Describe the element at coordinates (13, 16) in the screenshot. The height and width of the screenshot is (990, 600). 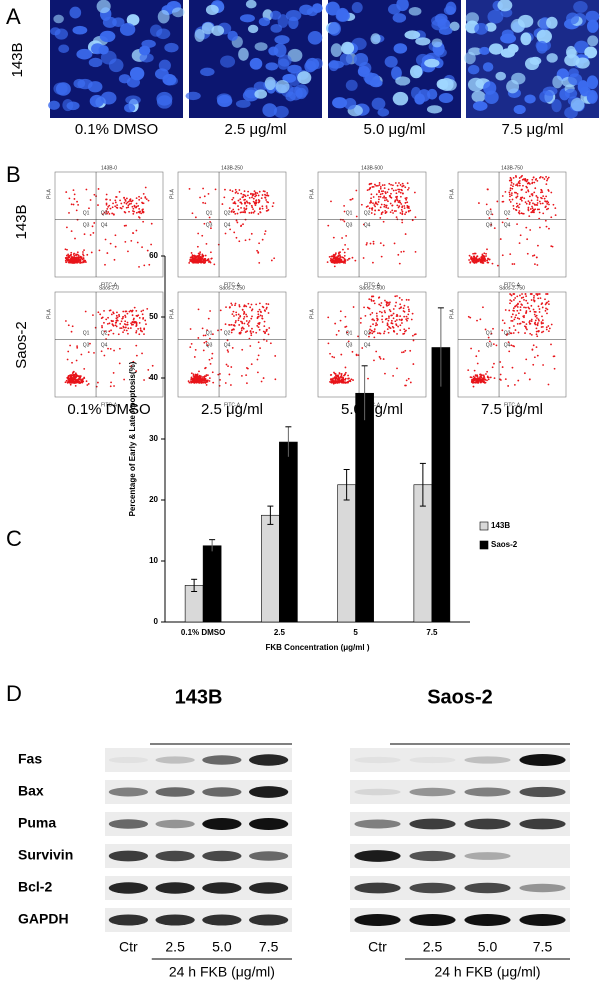
I see `panel-label: A` at that location.